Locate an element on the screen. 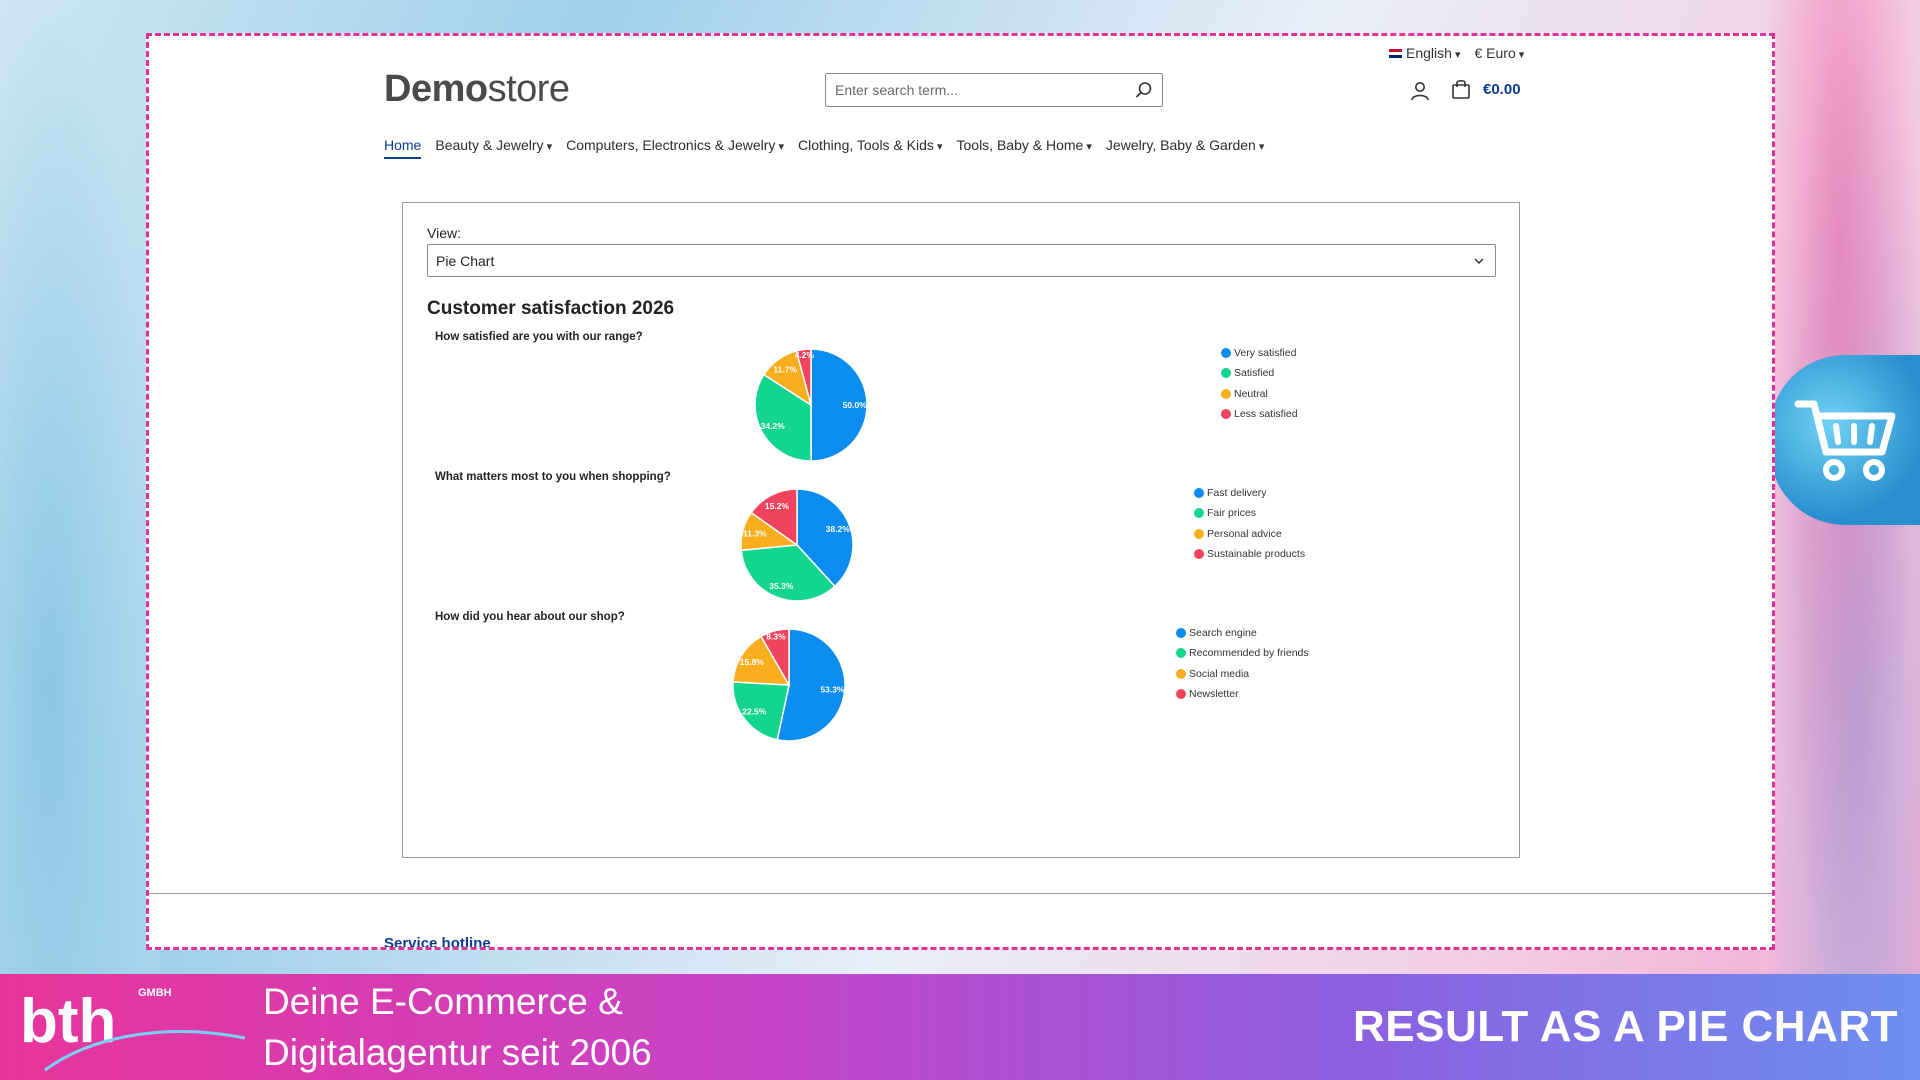  cart-bag-icon is located at coordinates (1461, 89).